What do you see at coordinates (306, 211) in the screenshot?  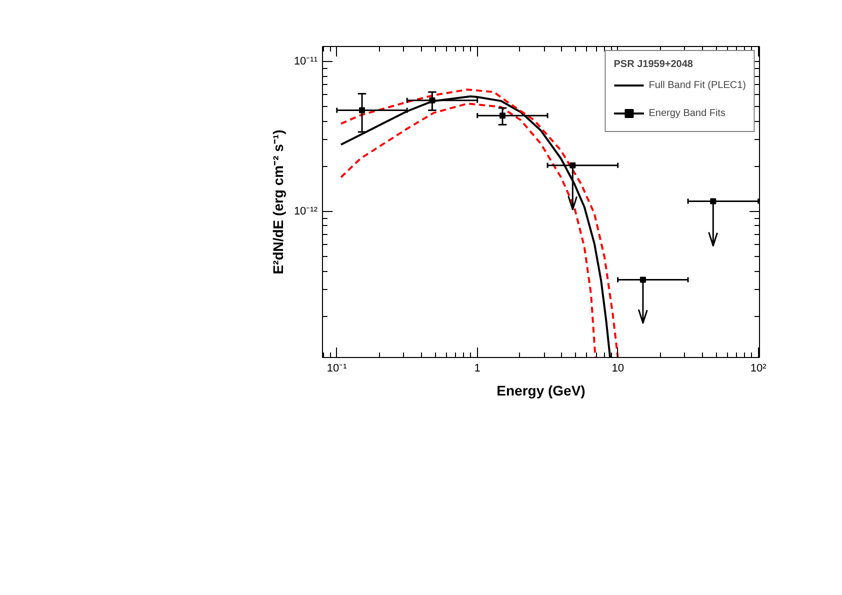 I see `y-tick-label: 10⁻¹²` at bounding box center [306, 211].